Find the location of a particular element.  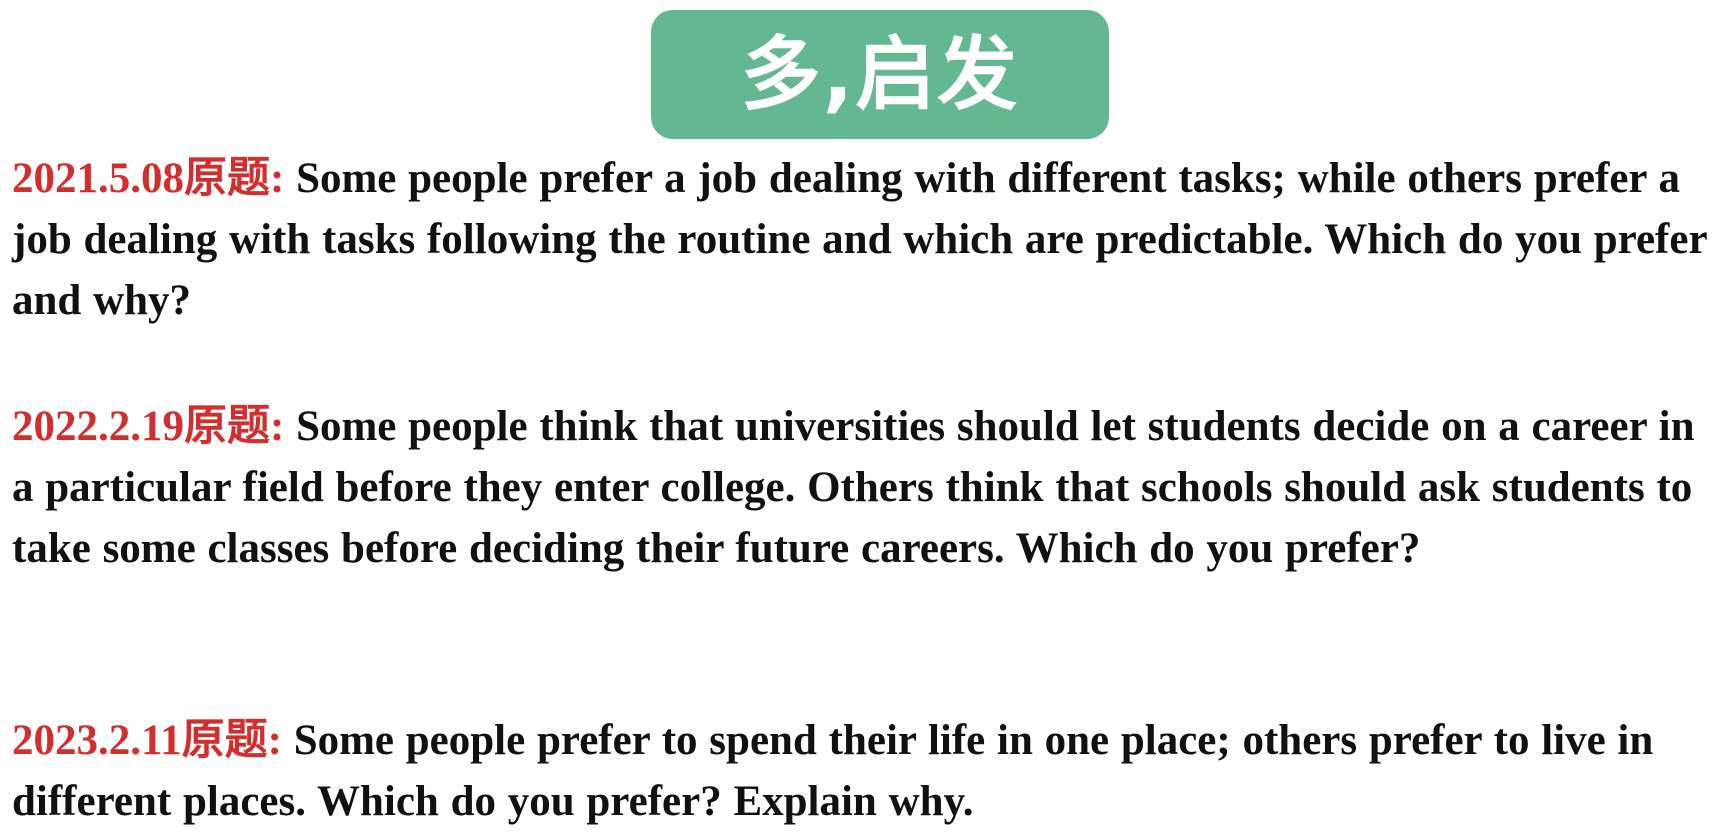

page-title: 多,启发 is located at coordinates (880, 74).